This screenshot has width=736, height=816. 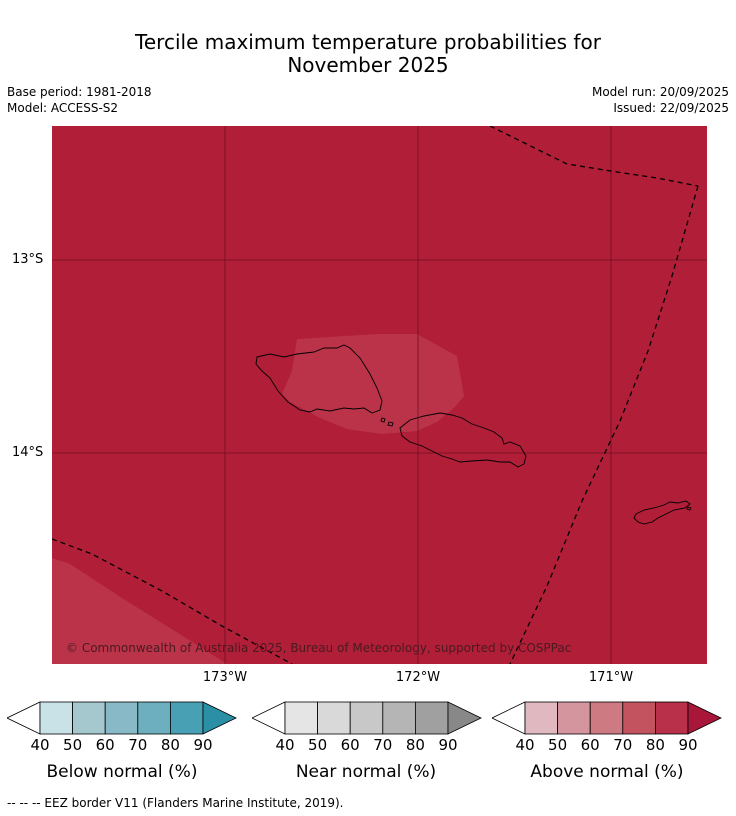 I want to click on meta-left: Base period: 1981-2018 Model: ACCESS-S2, so click(x=79, y=100).